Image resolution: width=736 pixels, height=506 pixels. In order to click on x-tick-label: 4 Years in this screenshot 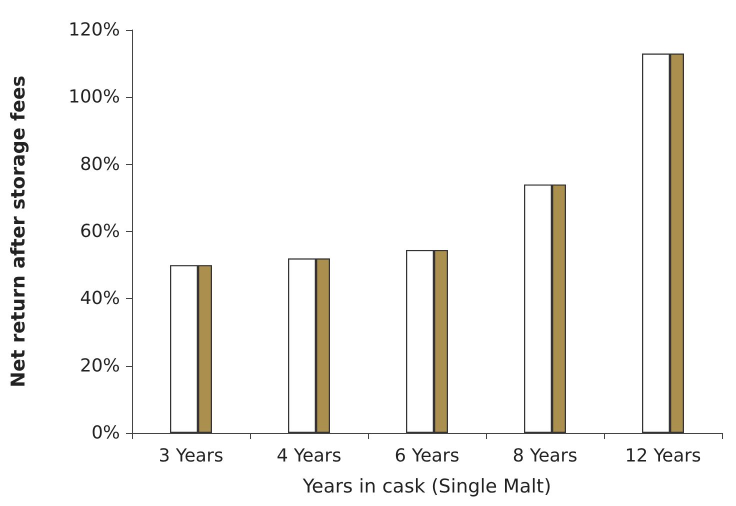, I will do `click(309, 456)`.